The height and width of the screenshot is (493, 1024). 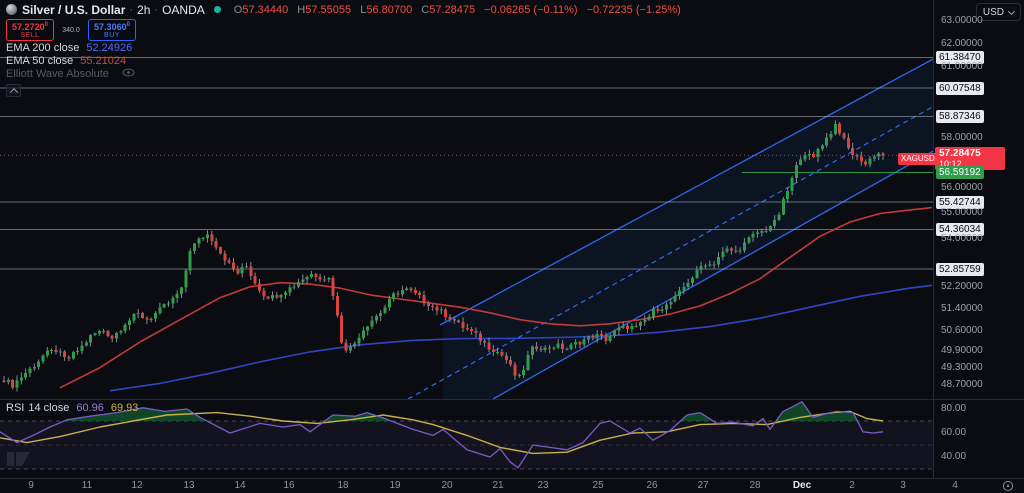 What do you see at coordinates (962, 43) in the screenshot?
I see `price-axis-tick: 62.00000` at bounding box center [962, 43].